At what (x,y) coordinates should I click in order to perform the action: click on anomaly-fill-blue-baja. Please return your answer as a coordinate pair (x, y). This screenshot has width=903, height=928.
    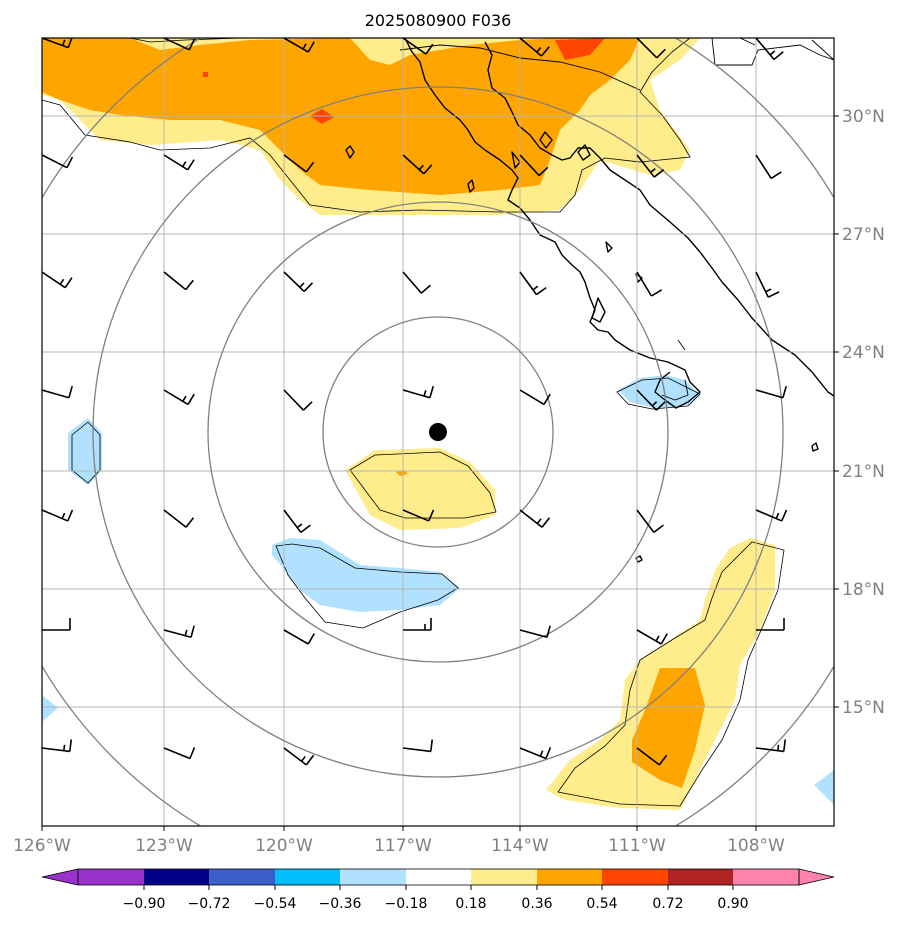
    Looking at the image, I should click on (659, 391).